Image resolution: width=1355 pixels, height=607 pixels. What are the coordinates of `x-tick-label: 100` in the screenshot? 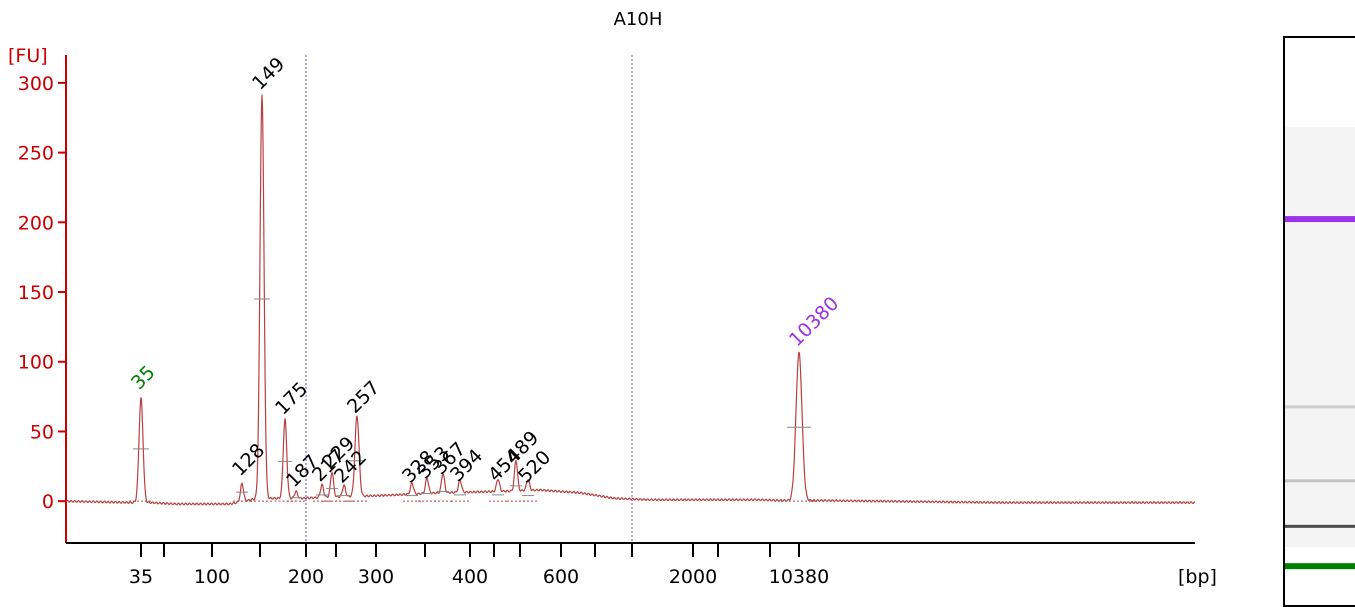 It's located at (212, 577).